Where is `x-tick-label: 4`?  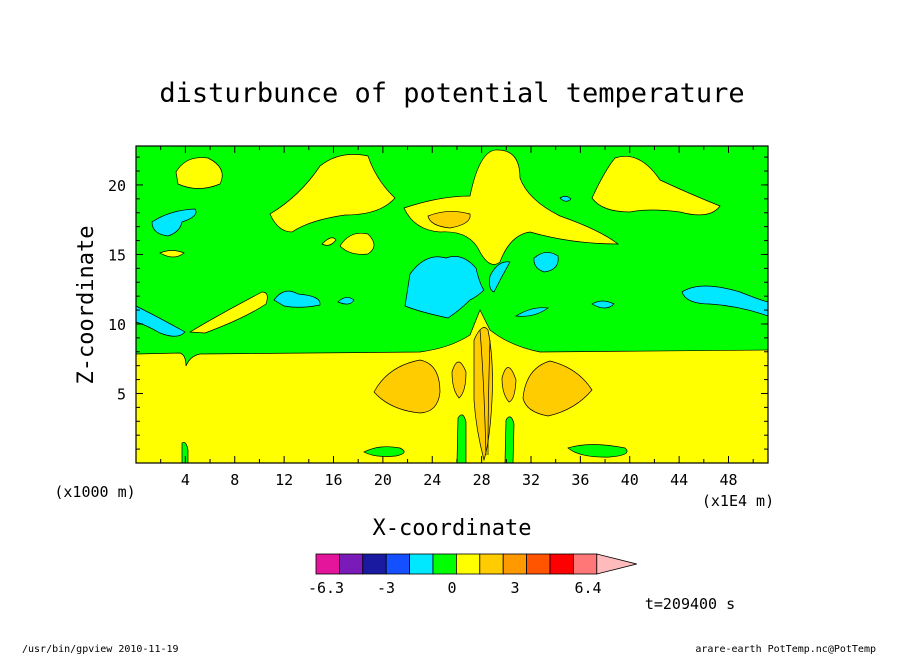 x-tick-label: 4 is located at coordinates (185, 480).